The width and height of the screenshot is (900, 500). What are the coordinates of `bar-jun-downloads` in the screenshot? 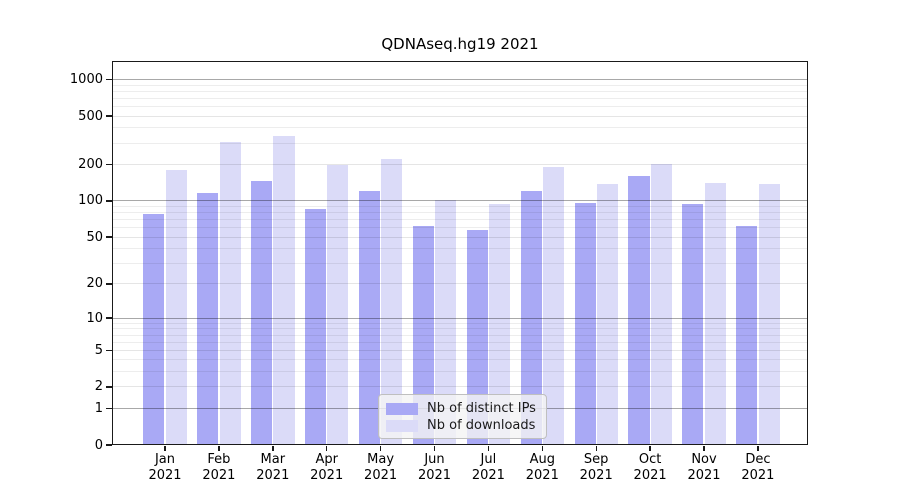 It's located at (446, 322).